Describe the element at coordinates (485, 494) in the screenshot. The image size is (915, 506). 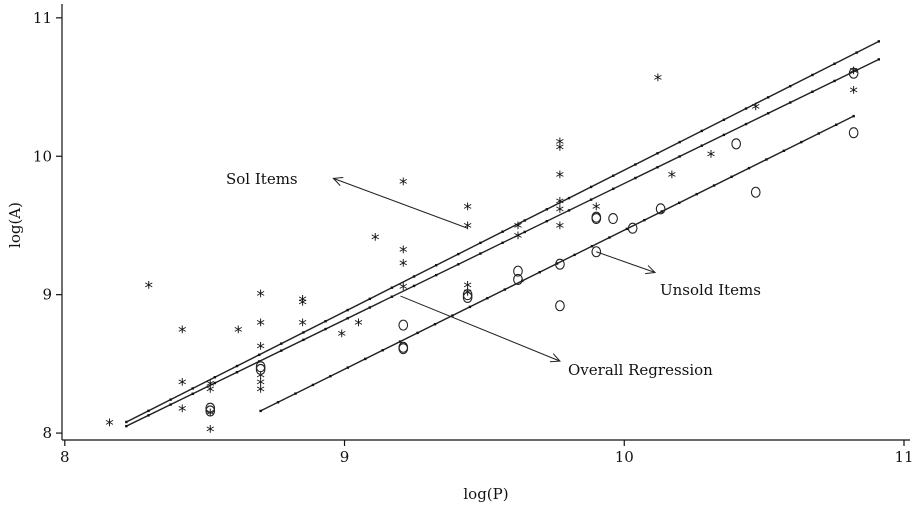
I see `x-axis-title: log(P)` at that location.